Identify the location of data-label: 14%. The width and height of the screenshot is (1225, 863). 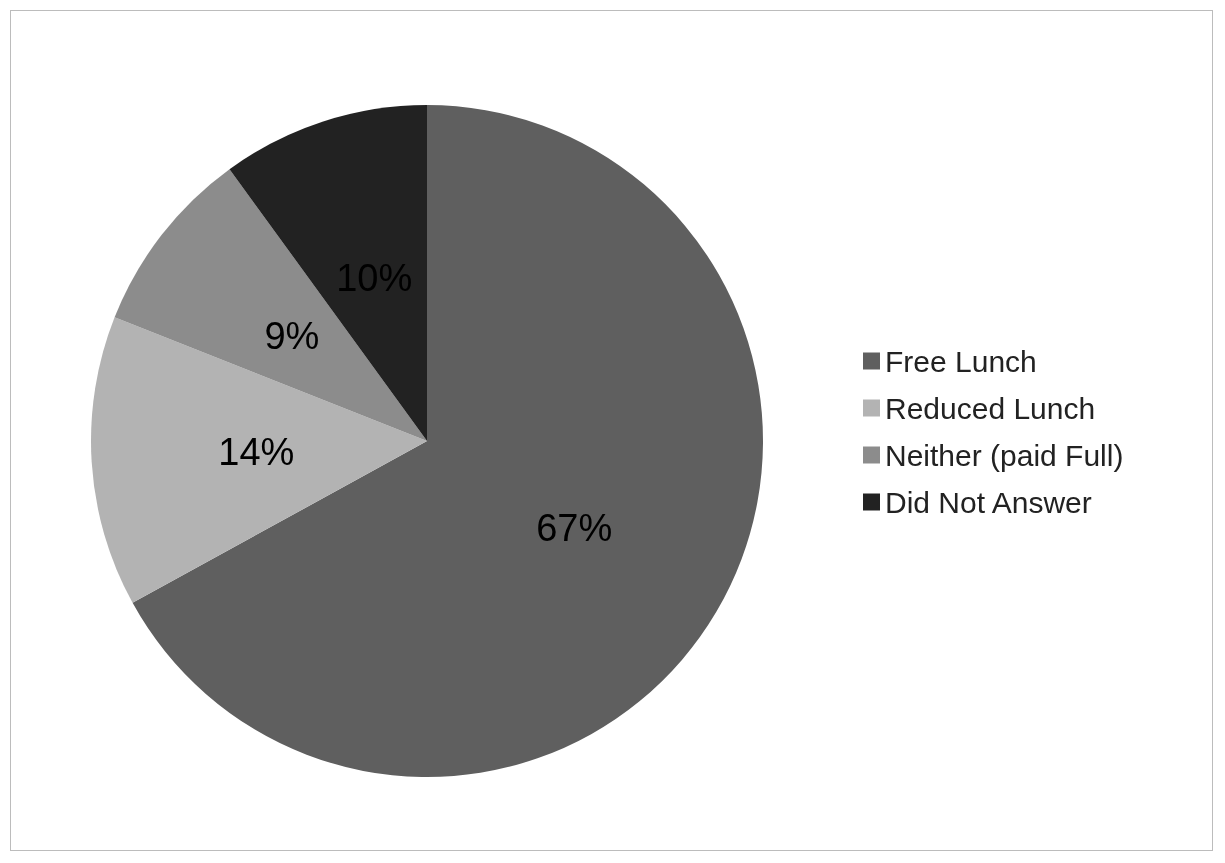
(256, 451).